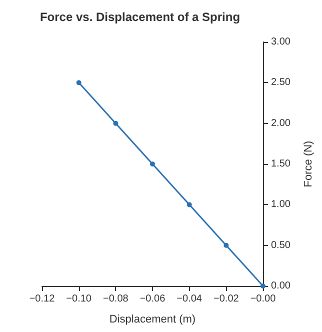  I want to click on x-tick-label: −0.12, so click(42, 299).